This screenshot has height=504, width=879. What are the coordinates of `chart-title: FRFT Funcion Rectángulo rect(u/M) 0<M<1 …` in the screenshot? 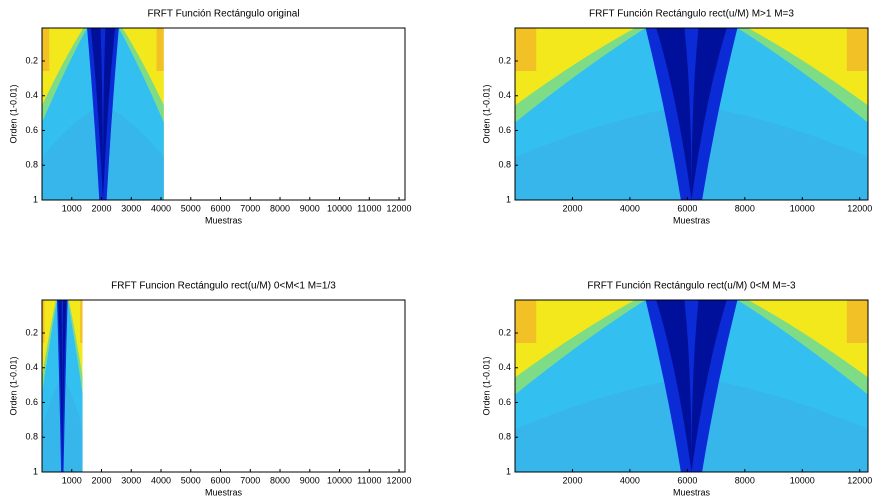 It's located at (223, 286).